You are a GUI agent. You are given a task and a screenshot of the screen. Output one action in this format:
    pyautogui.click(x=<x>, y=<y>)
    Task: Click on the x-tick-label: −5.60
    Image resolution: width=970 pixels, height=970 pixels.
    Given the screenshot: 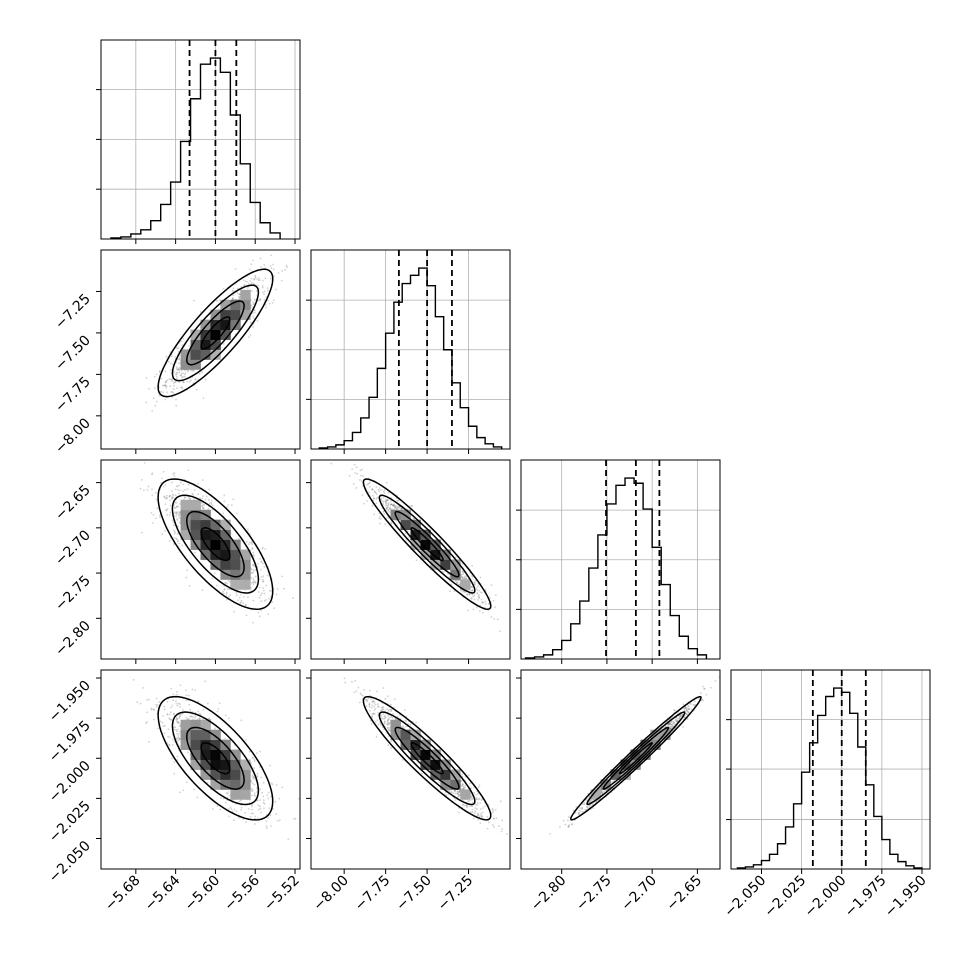 What is the action you would take?
    pyautogui.click(x=203, y=894)
    